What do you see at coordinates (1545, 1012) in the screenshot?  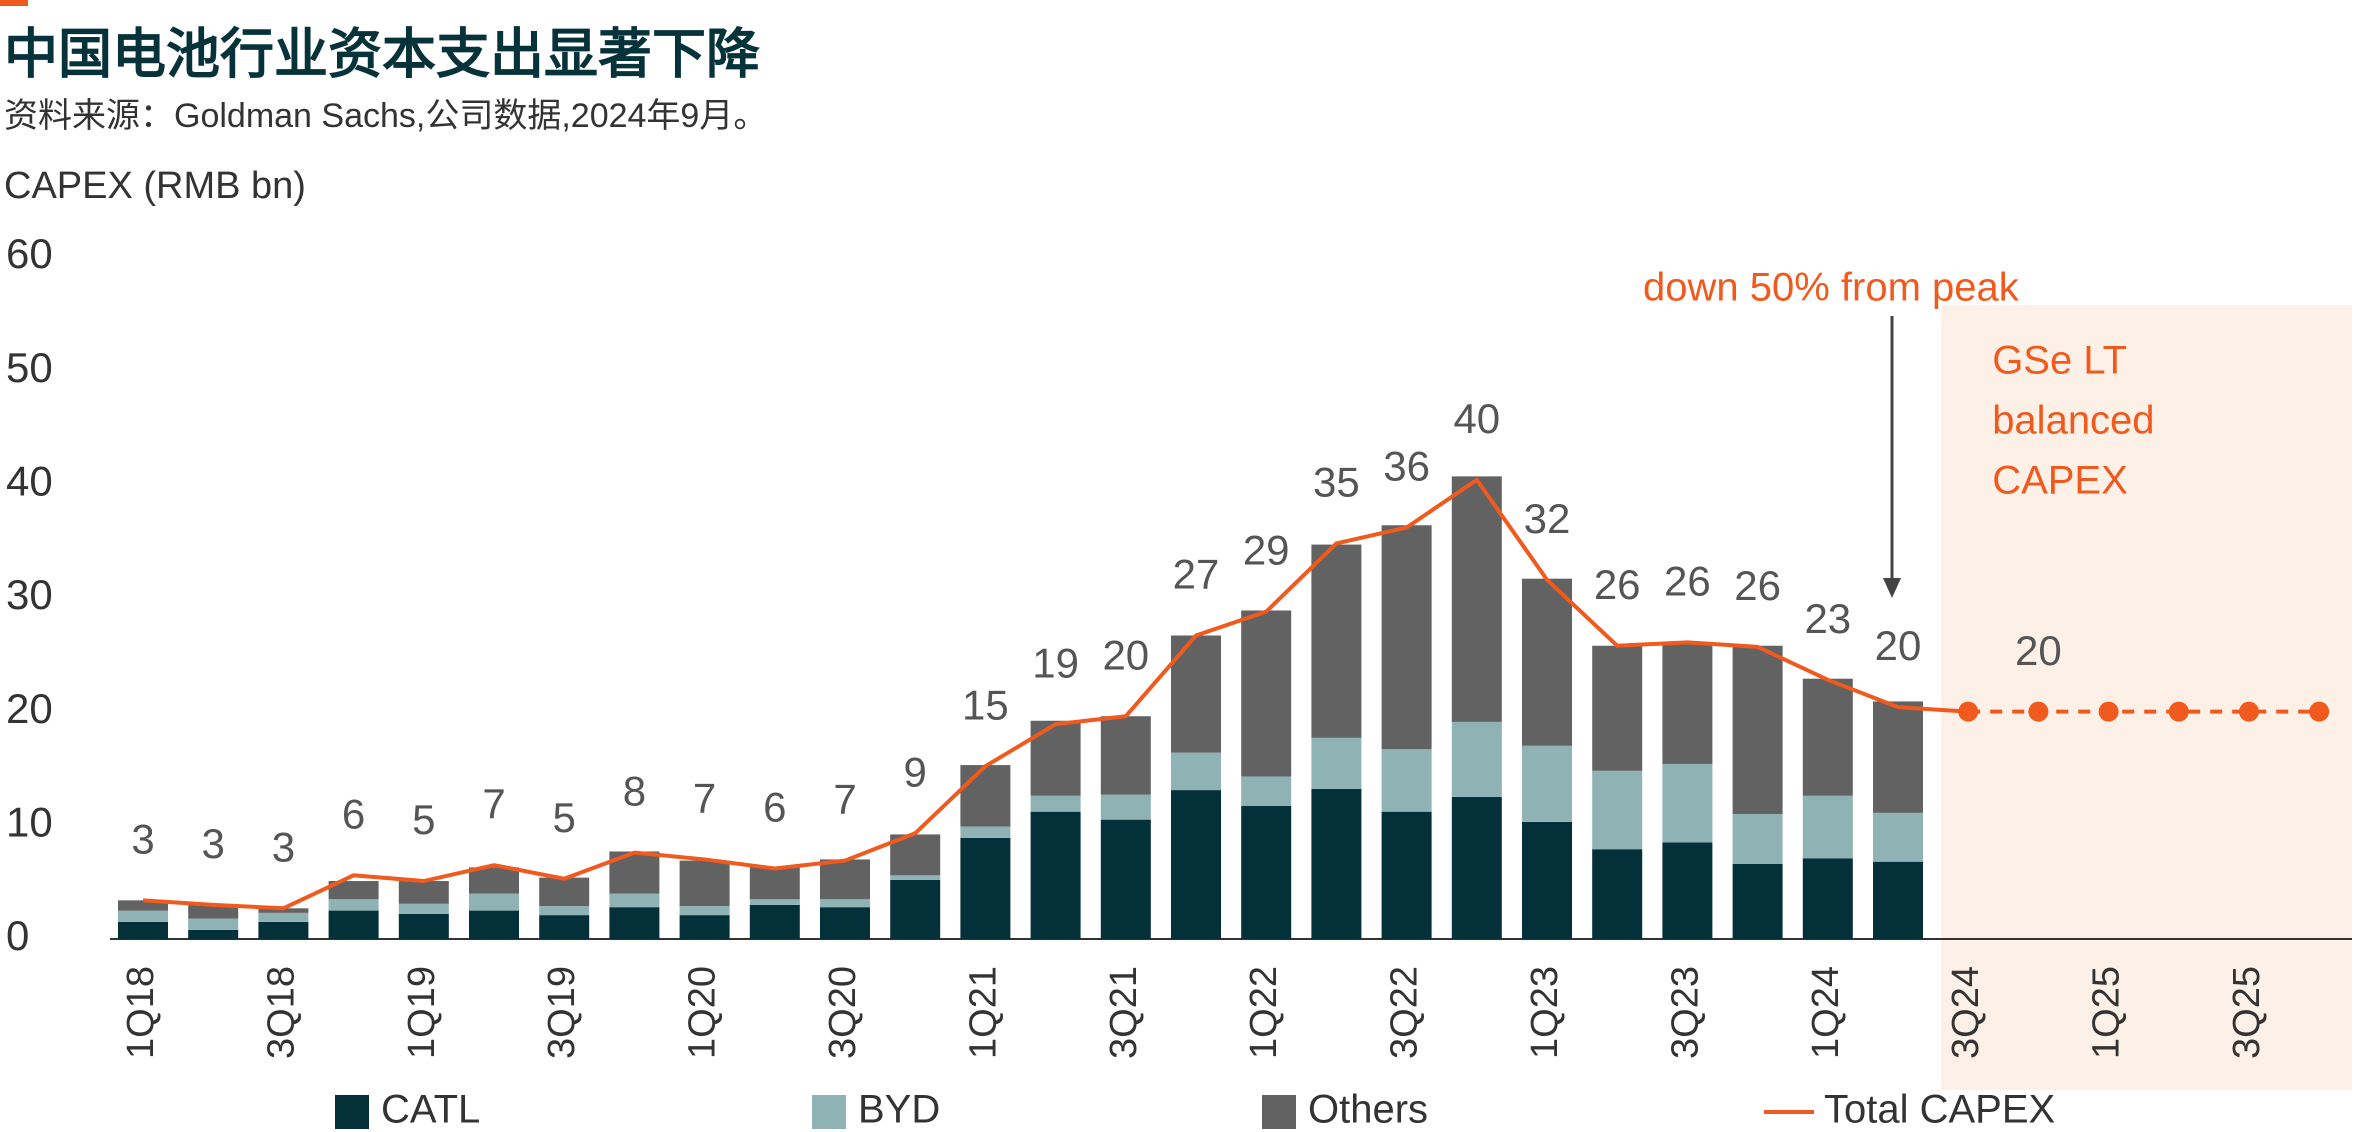 I see `x-tick-label: 1Q23` at bounding box center [1545, 1012].